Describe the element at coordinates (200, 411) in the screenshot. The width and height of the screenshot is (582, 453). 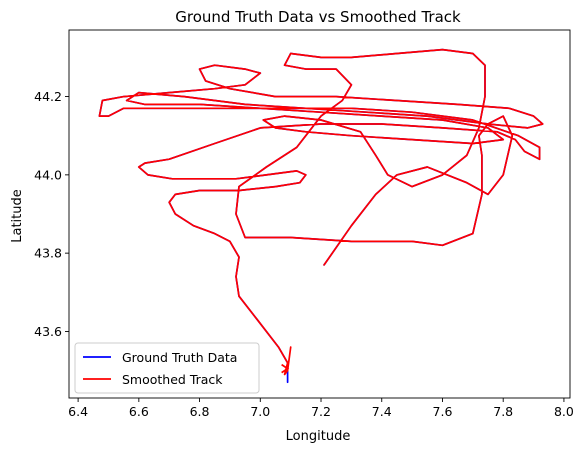
I see `x-tick-label: 6.8` at that location.